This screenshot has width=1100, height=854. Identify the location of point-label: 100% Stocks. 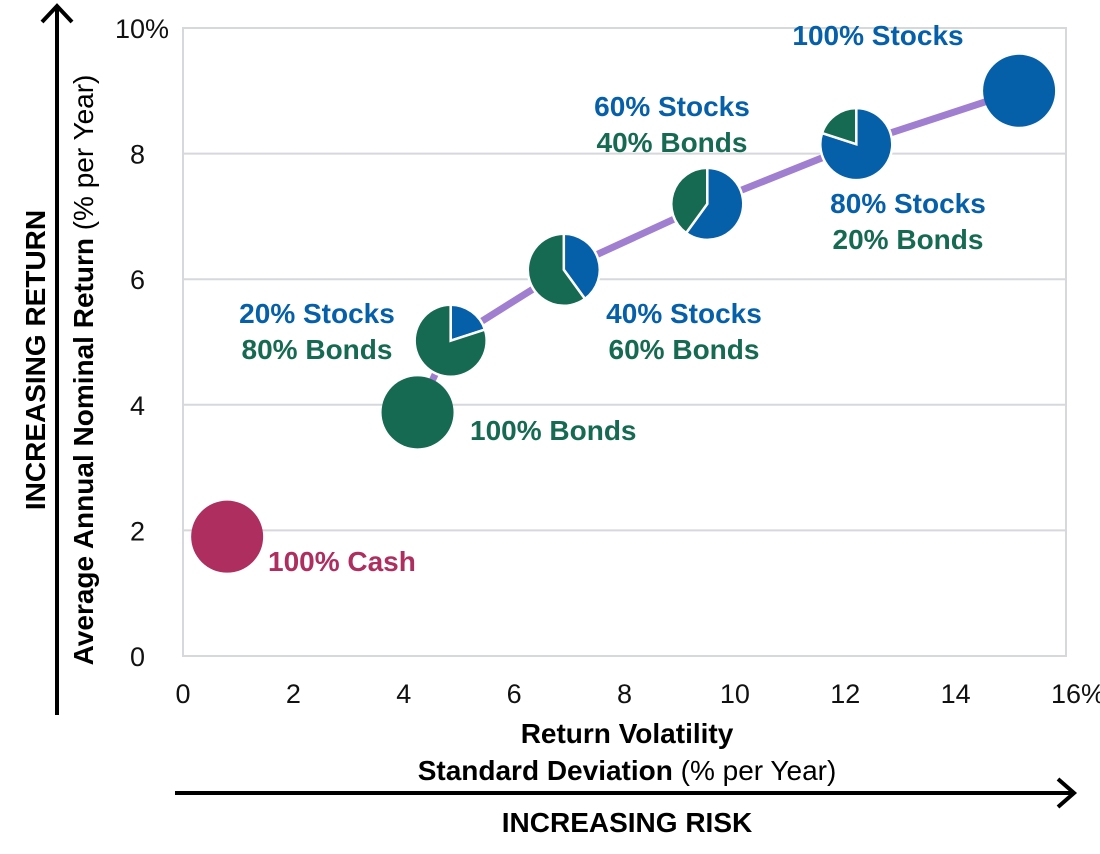
(877, 35).